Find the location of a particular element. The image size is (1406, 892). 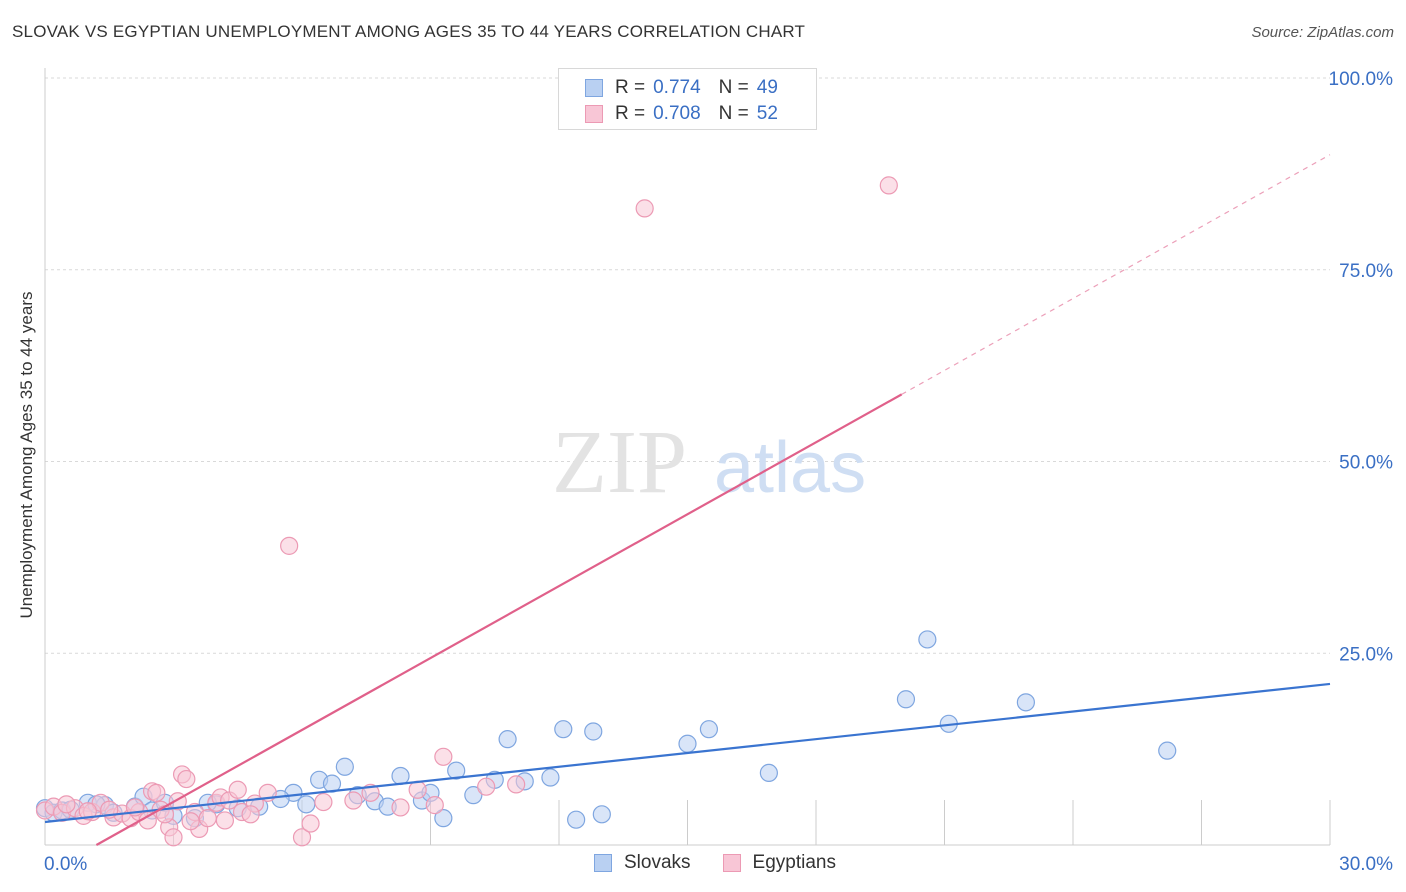

series-legend-egyptians: Egyptians is located at coordinates (779, 863).